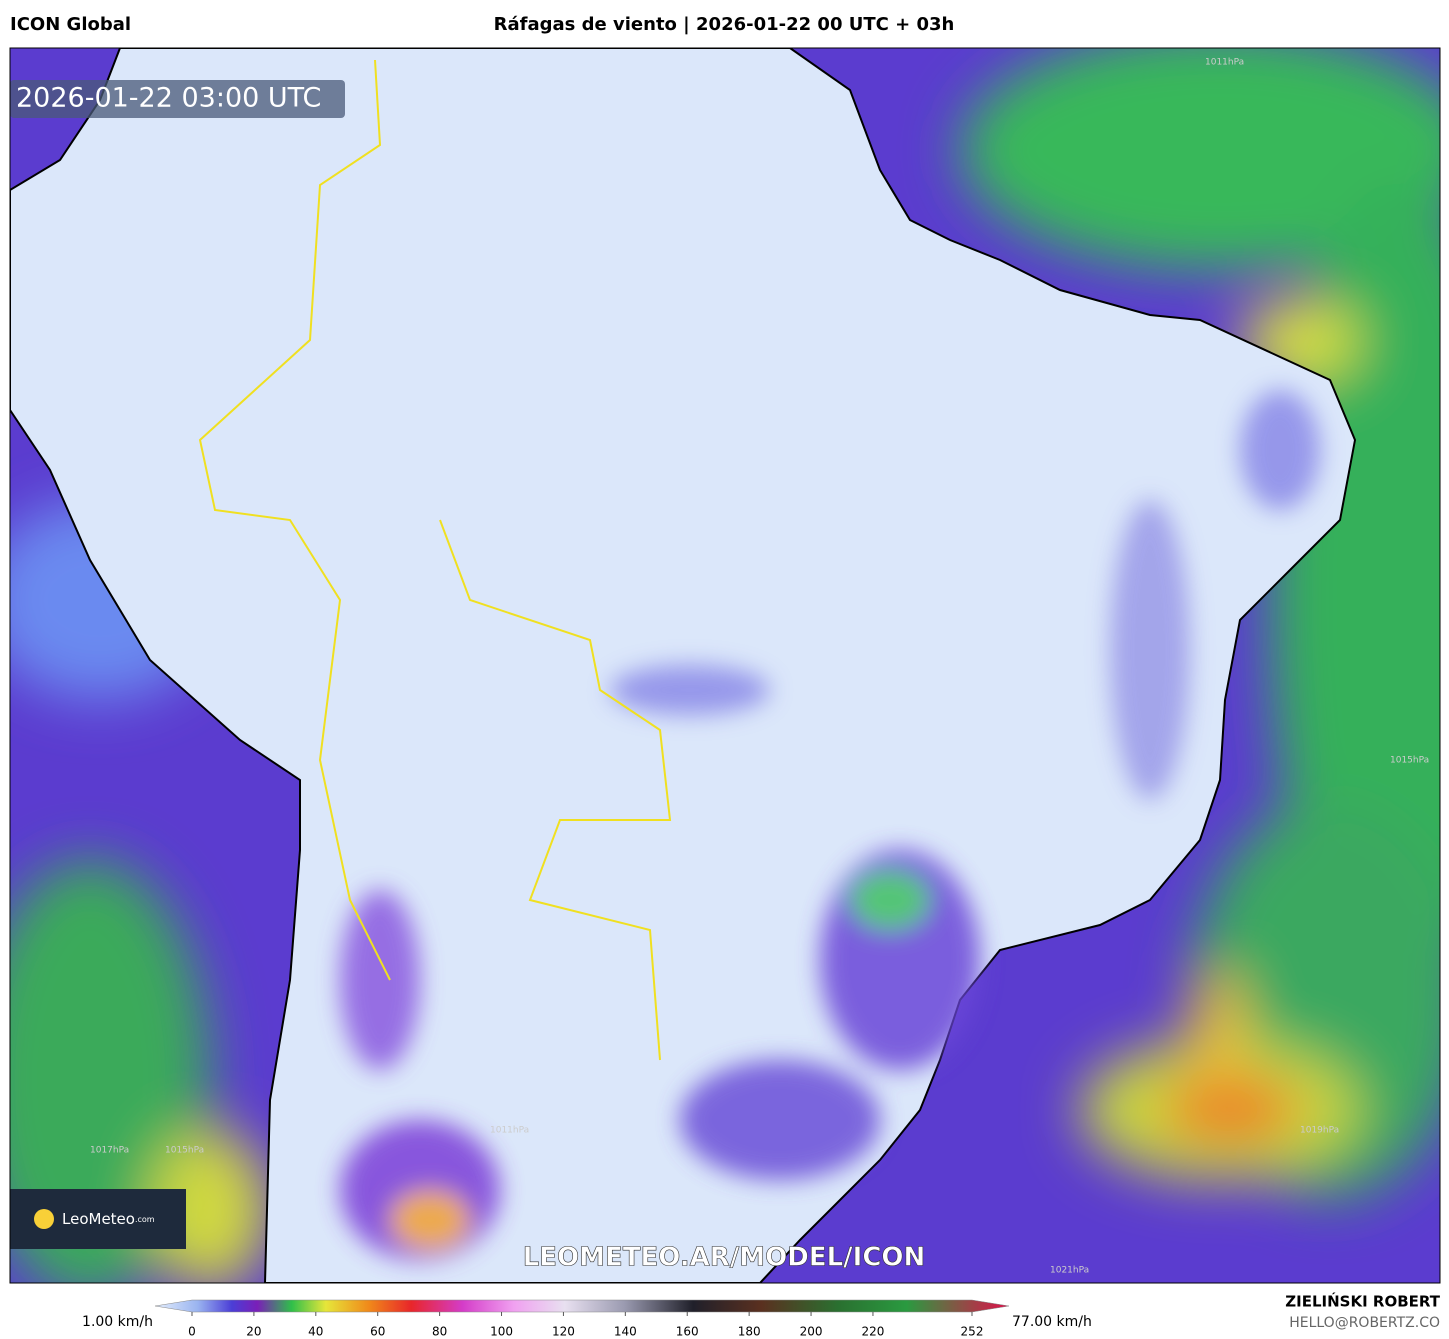 The image size is (1449, 1339). Describe the element at coordinates (168, 98) in the screenshot. I see `valid-time: 2026-01-22 03:00 UTC` at that location.